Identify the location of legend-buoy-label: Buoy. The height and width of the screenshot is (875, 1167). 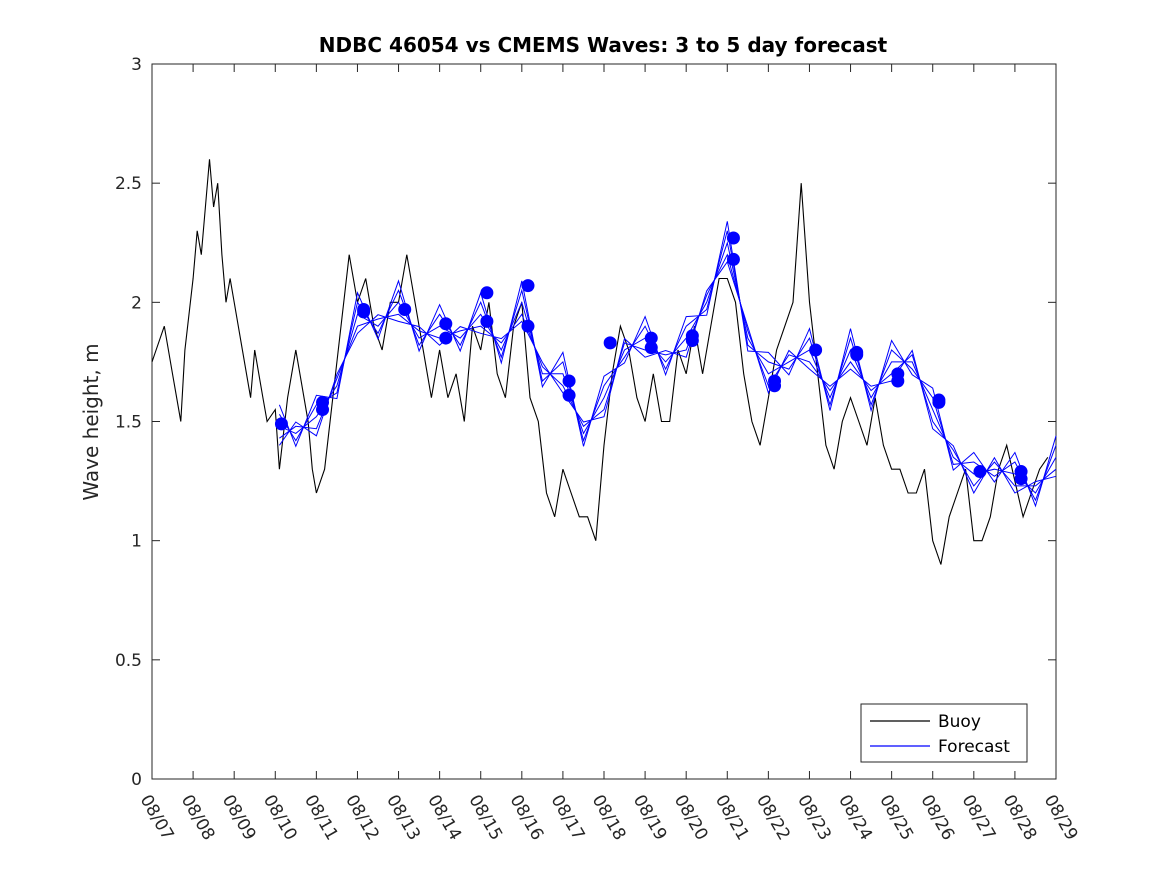
(959, 722).